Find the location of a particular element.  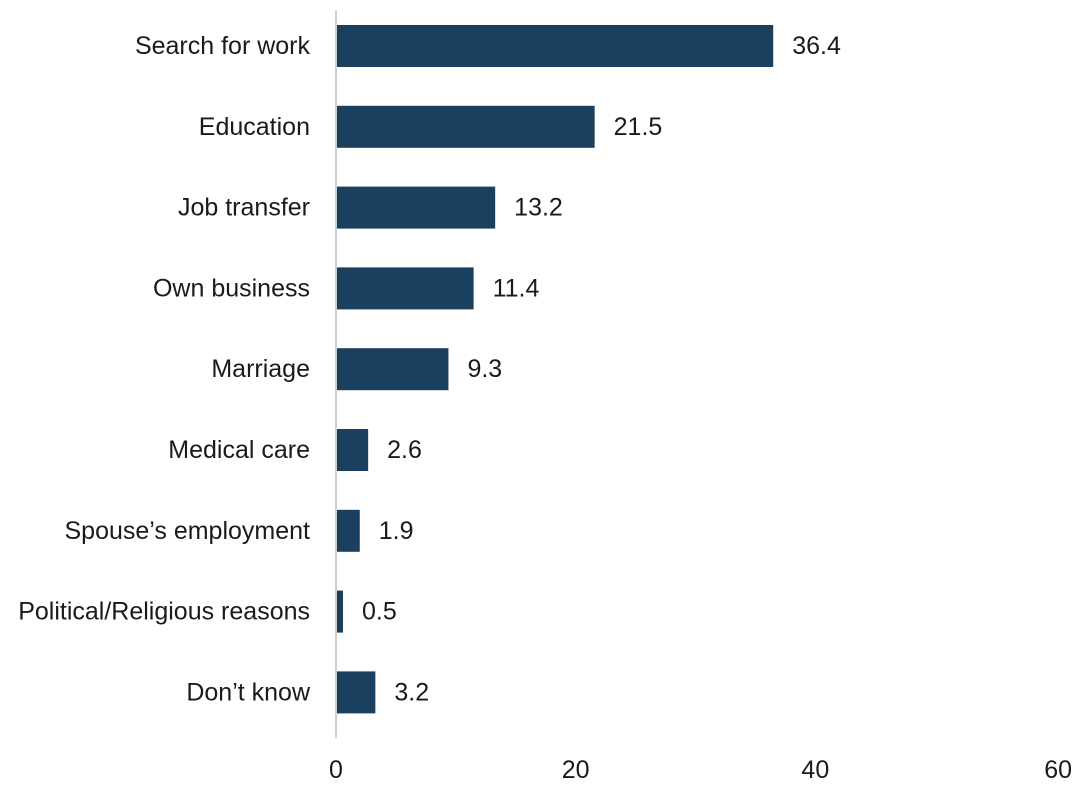

data-label: 21.5 is located at coordinates (638, 127).